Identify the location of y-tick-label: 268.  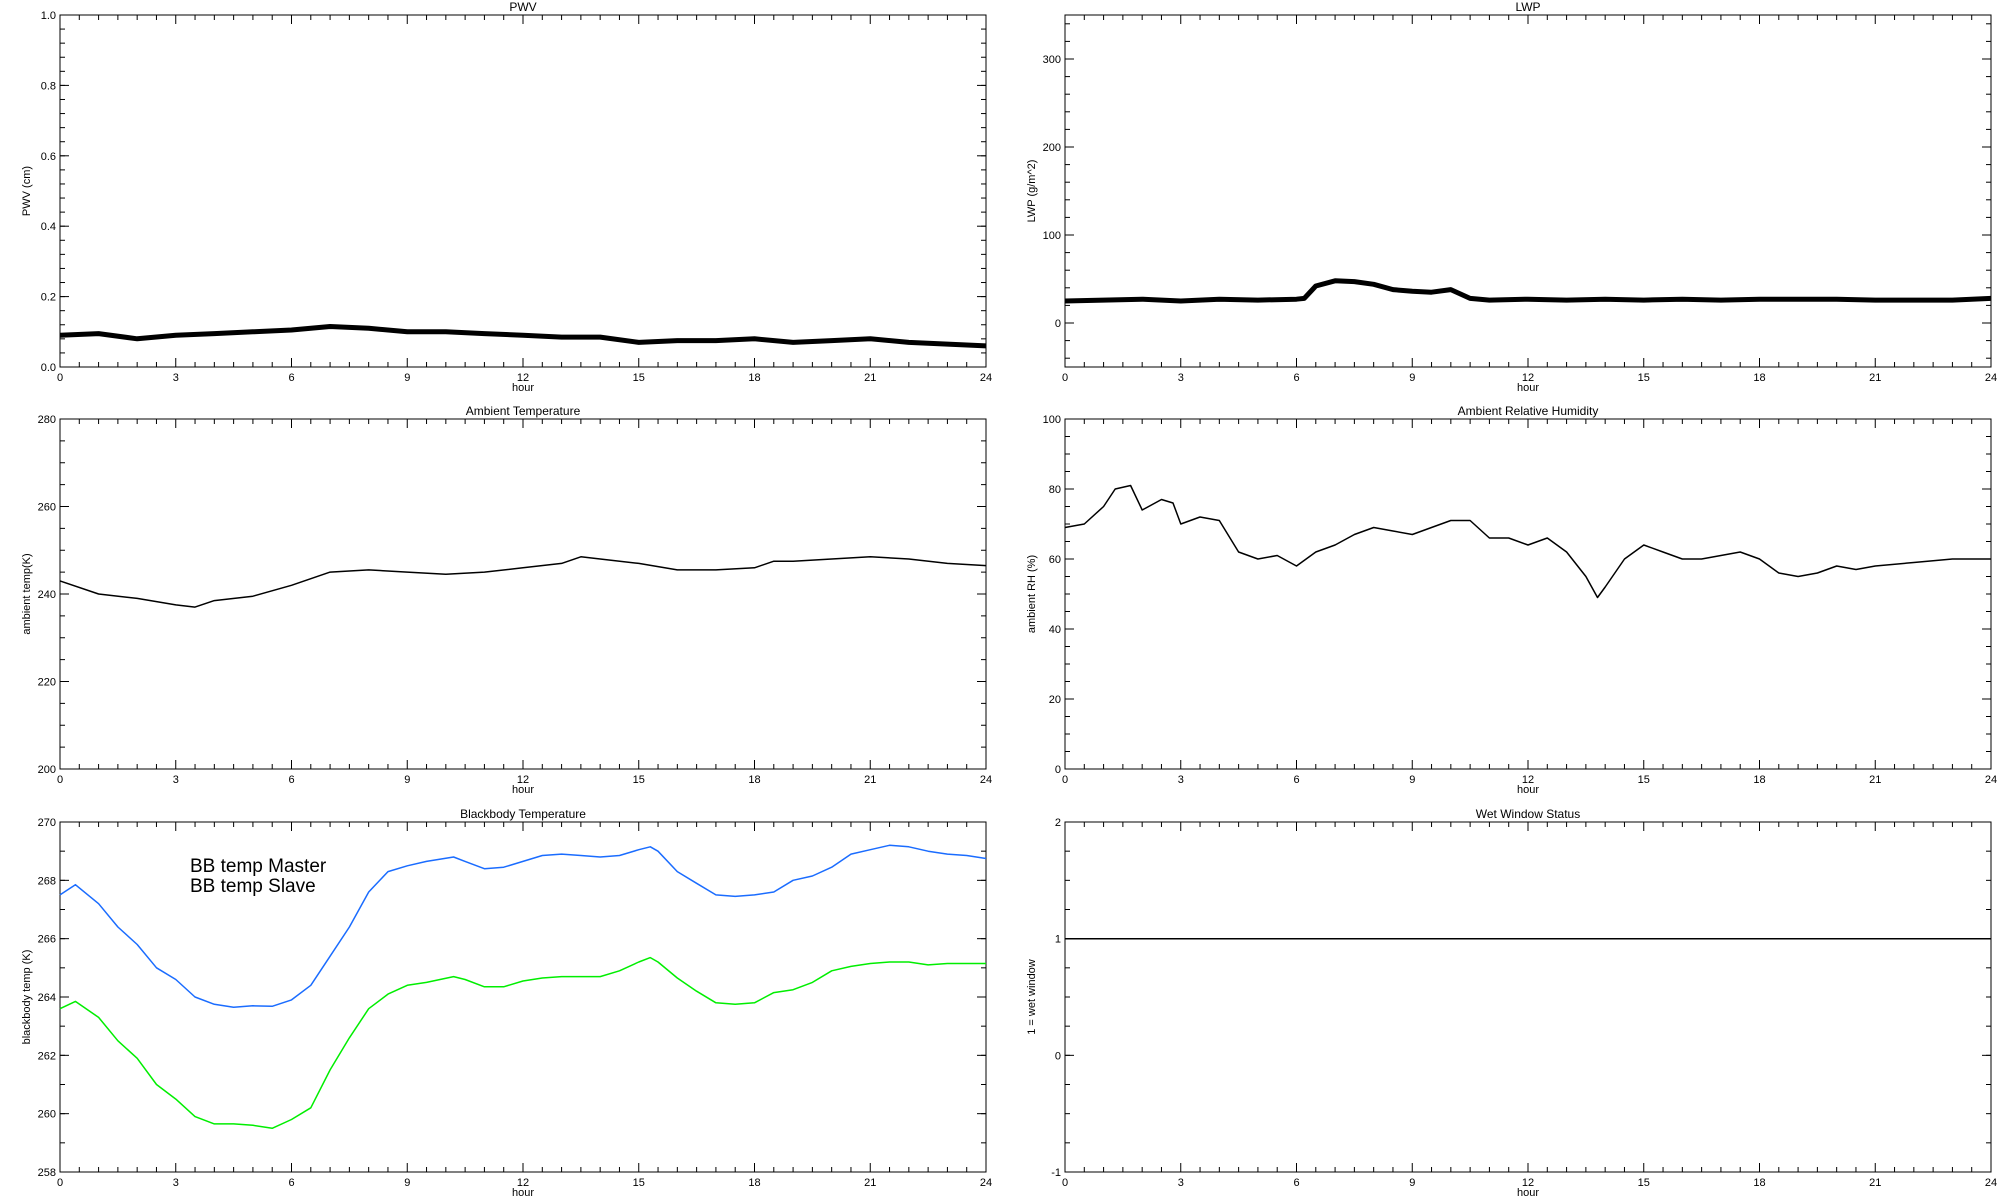
(47, 881).